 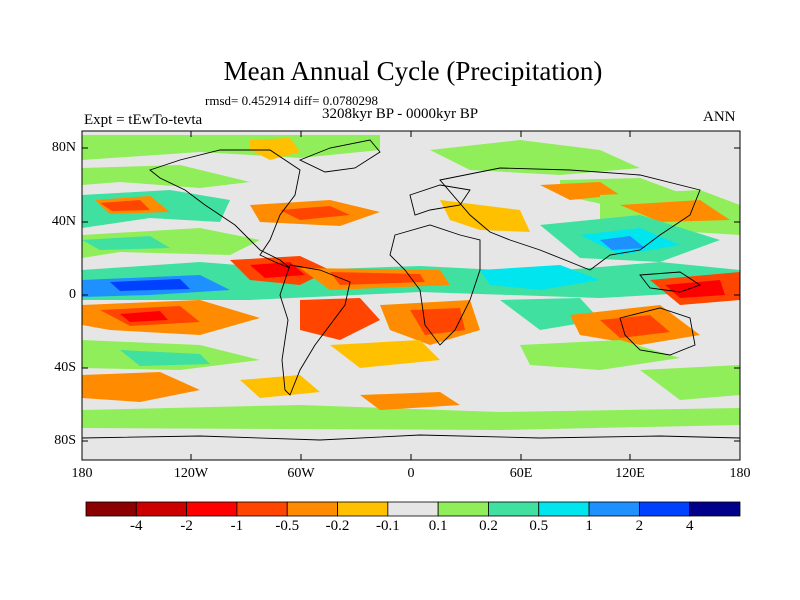 What do you see at coordinates (438, 526) in the screenshot?
I see `colorbar-label: 0.1` at bounding box center [438, 526].